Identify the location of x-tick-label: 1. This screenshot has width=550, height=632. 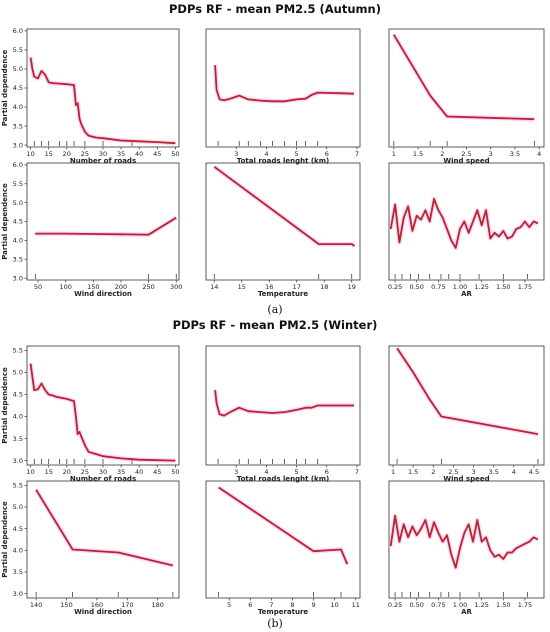
(393, 472).